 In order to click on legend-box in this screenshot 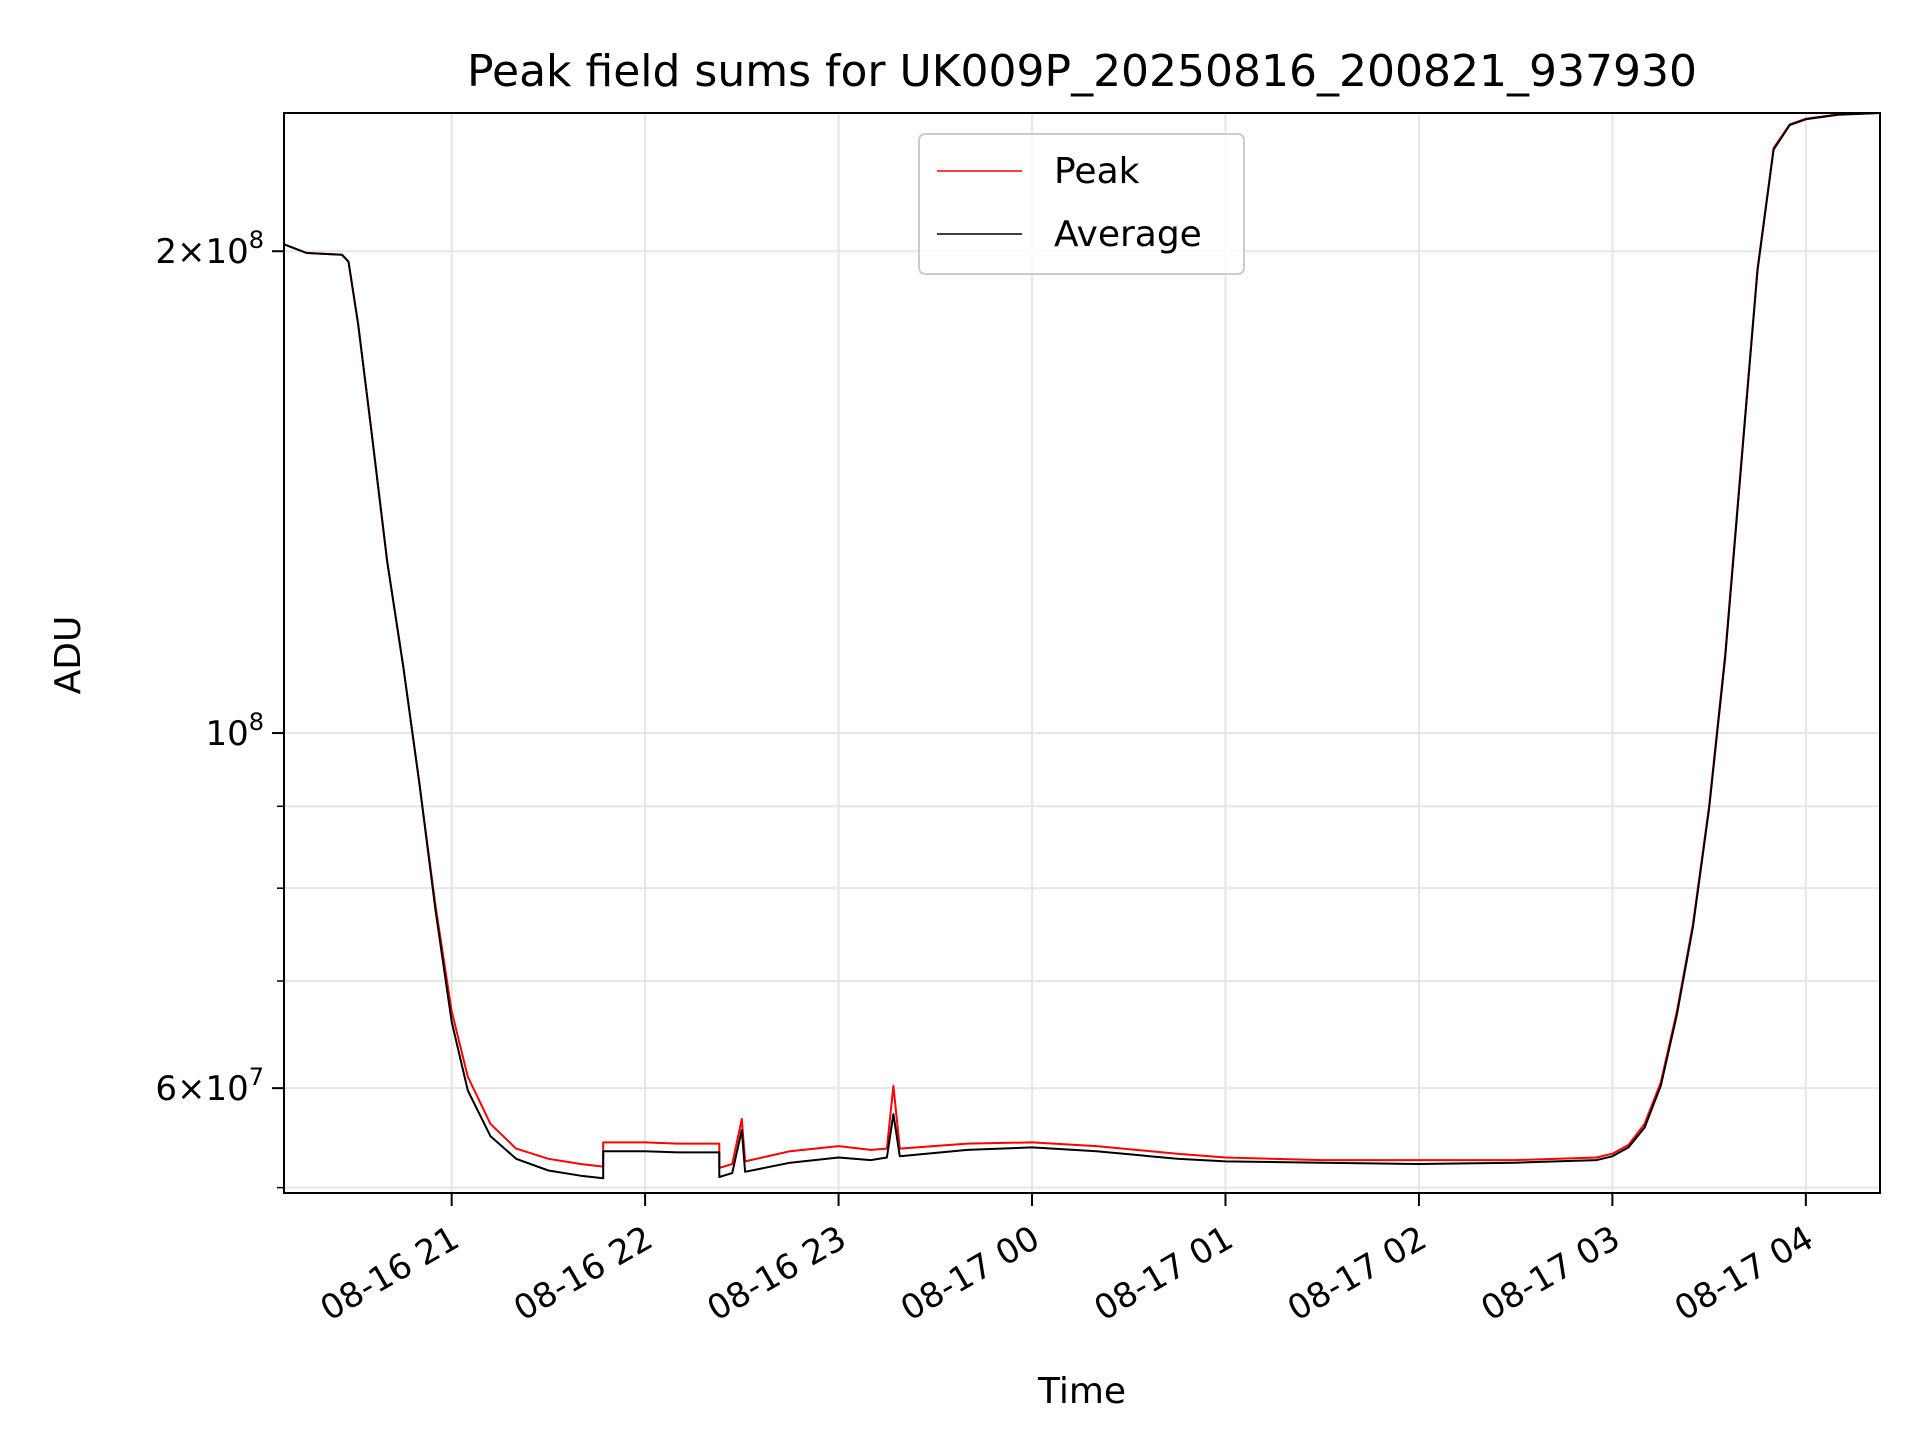, I will do `click(1081, 204)`.